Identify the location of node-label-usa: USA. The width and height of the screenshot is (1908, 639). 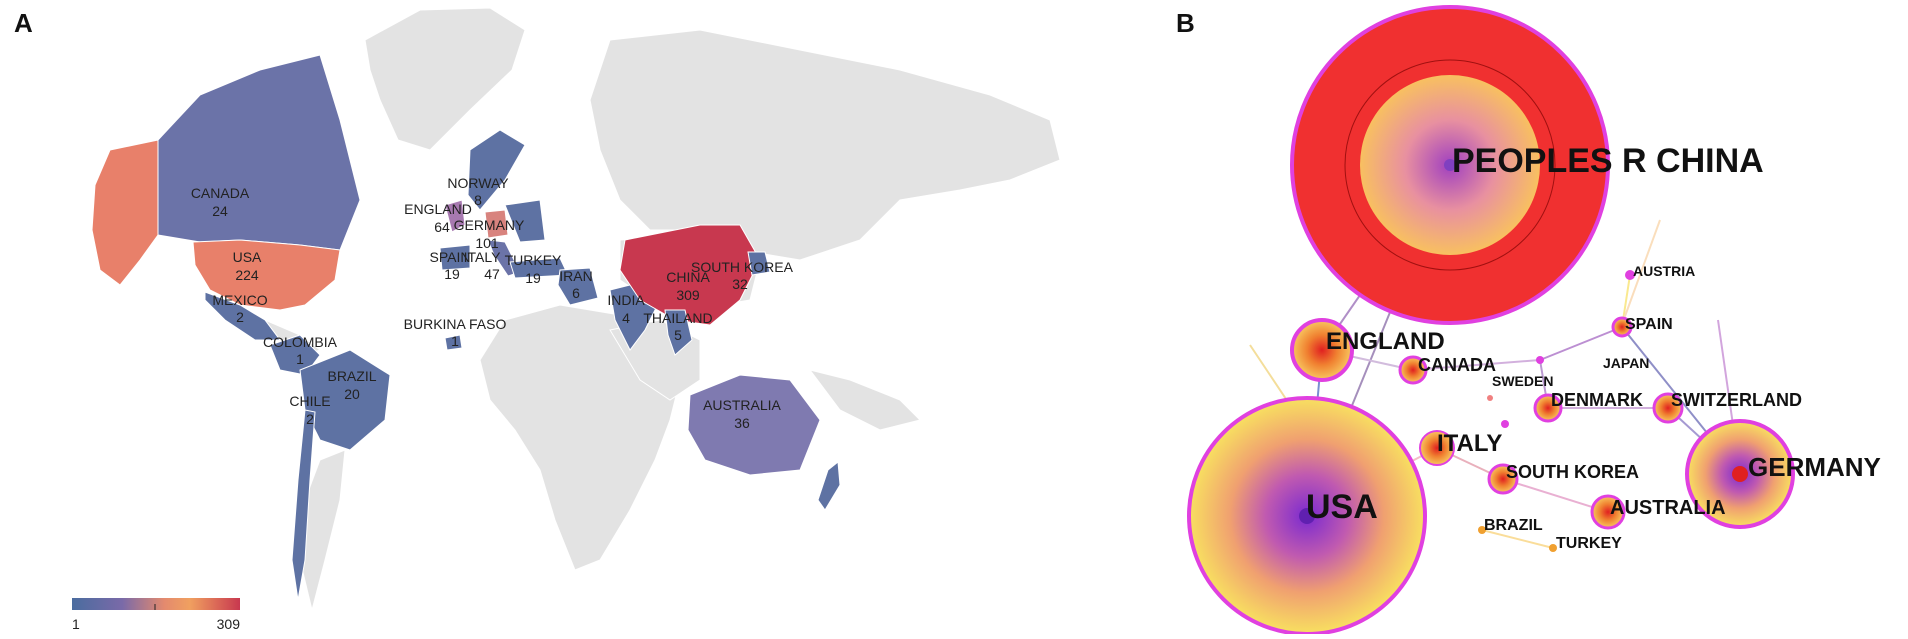
(1342, 507).